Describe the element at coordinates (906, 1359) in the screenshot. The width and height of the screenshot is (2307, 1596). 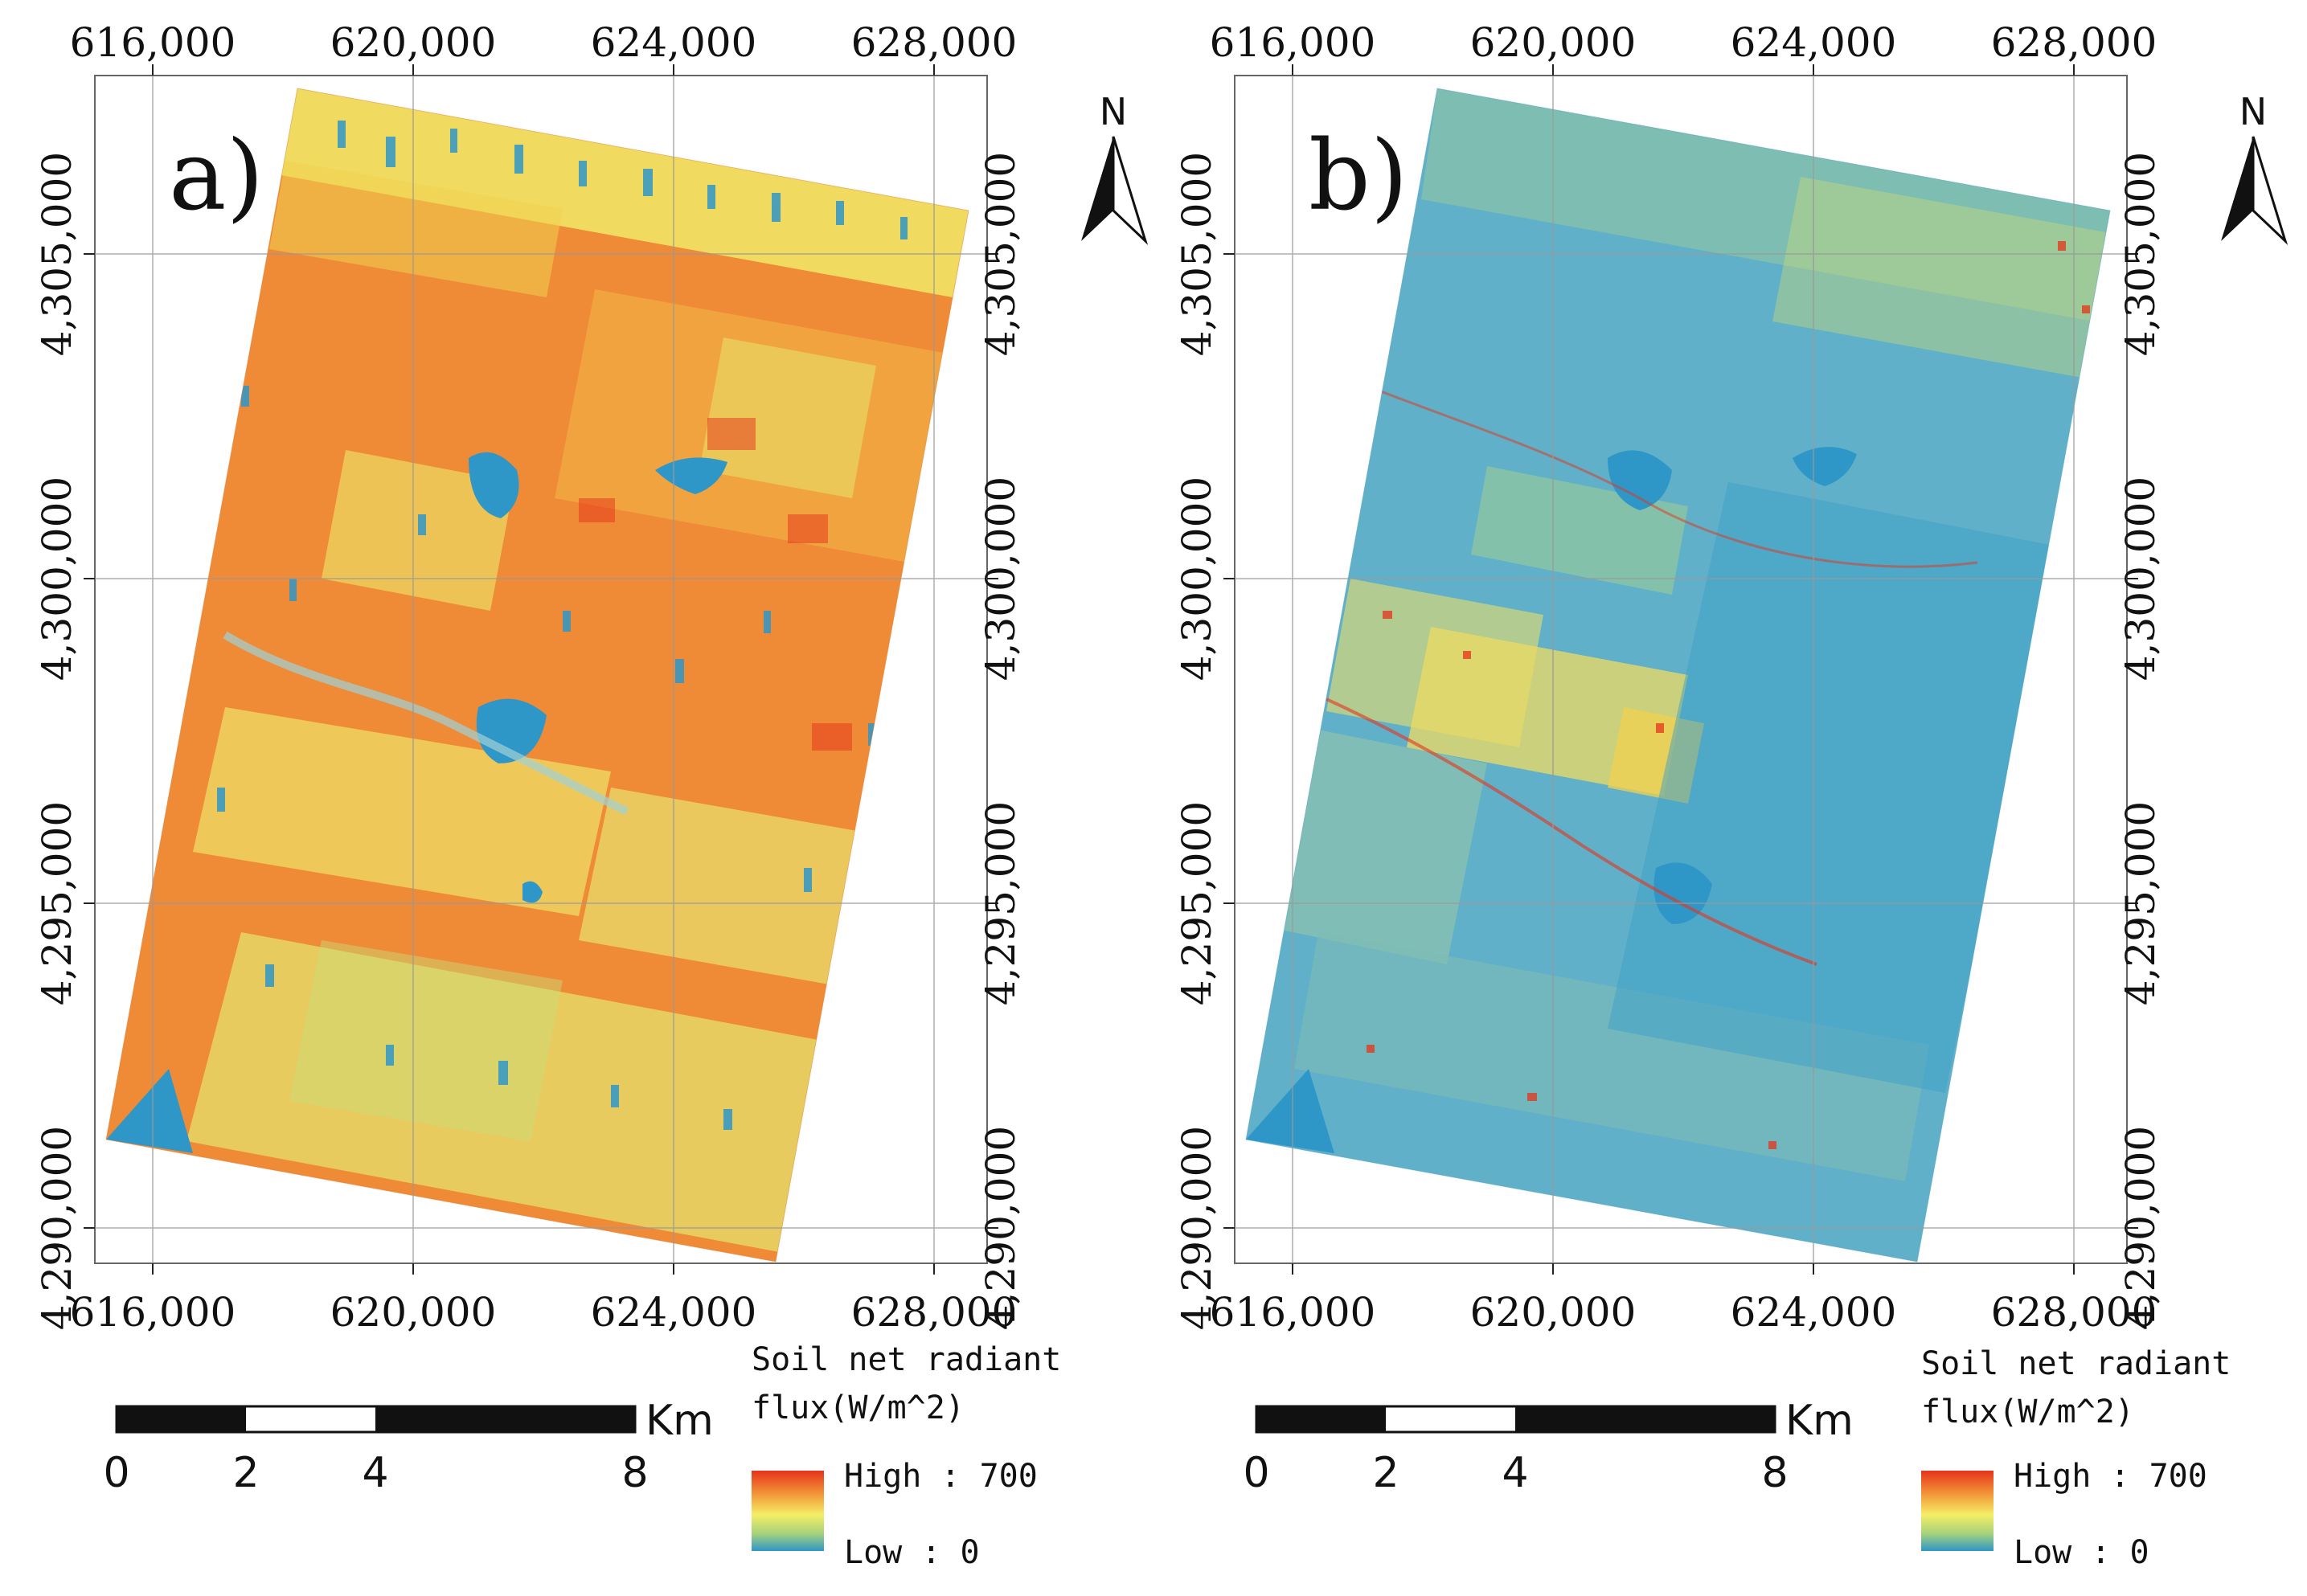
I see `legend-title-a-1: Soil net radiant` at that location.